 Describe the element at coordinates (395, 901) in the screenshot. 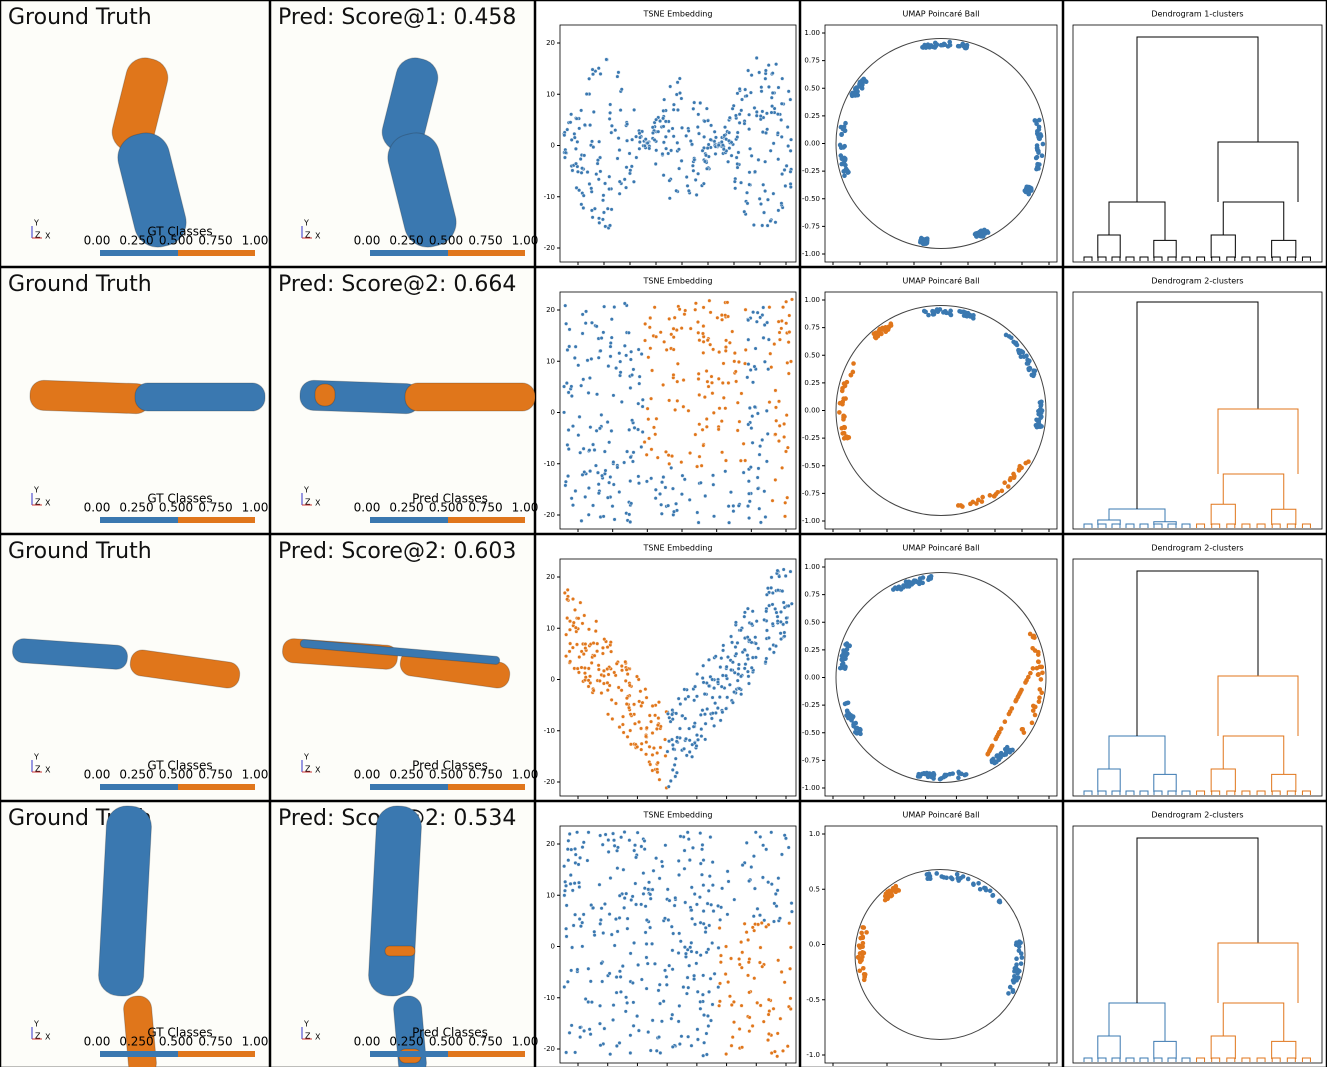

I see `point-cloud` at that location.